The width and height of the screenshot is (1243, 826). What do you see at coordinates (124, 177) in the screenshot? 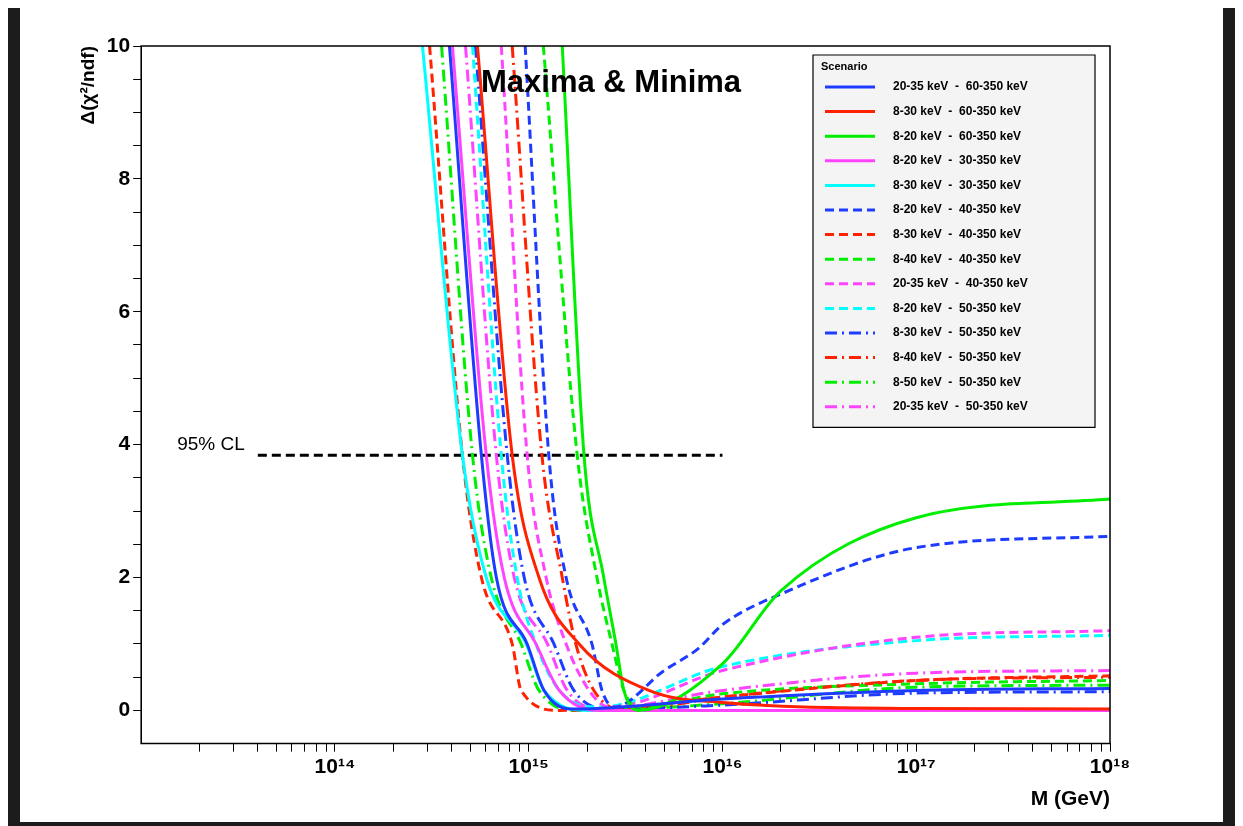
I see `y-tick-label: 8` at bounding box center [124, 177].